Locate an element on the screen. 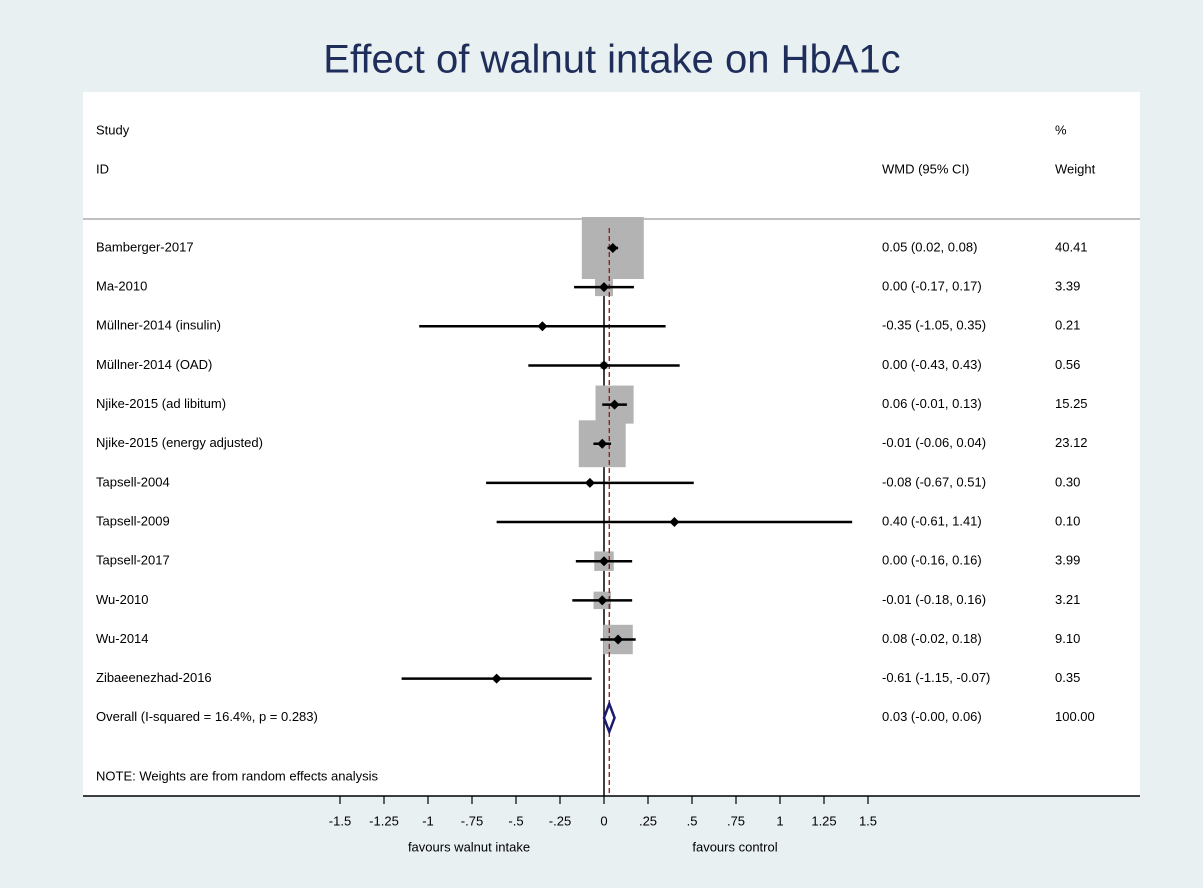 The width and height of the screenshot is (1203, 888). x-tick-label: -1 is located at coordinates (428, 820).